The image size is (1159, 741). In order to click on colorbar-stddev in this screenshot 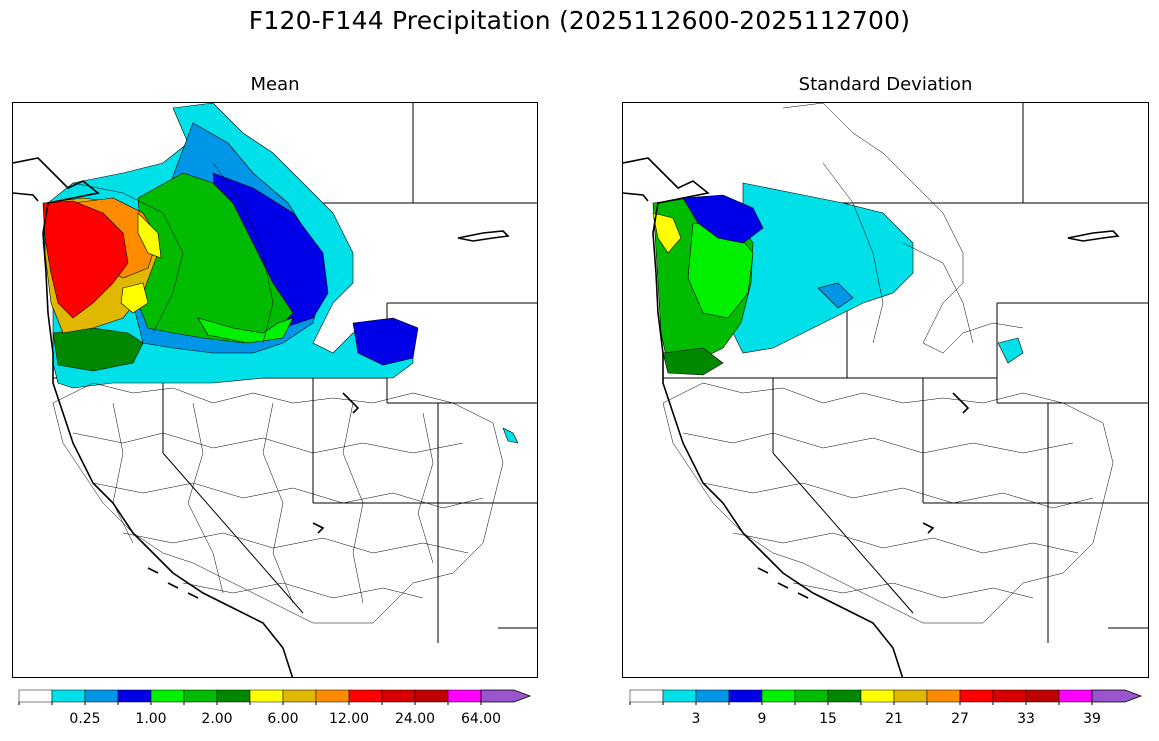, I will do `click(886, 697)`.